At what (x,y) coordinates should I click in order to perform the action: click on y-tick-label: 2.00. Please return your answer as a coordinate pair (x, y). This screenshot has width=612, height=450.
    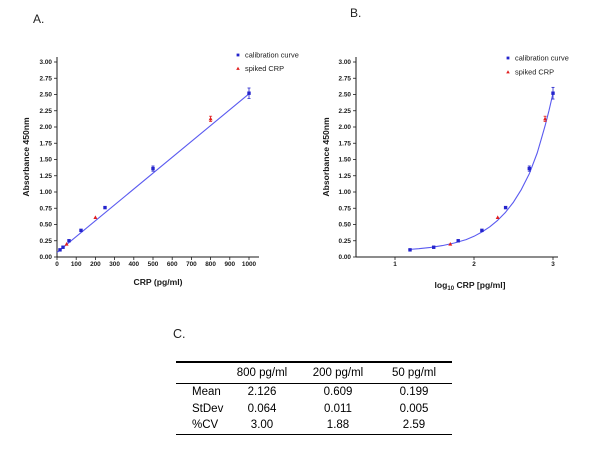
    Looking at the image, I should click on (345, 127).